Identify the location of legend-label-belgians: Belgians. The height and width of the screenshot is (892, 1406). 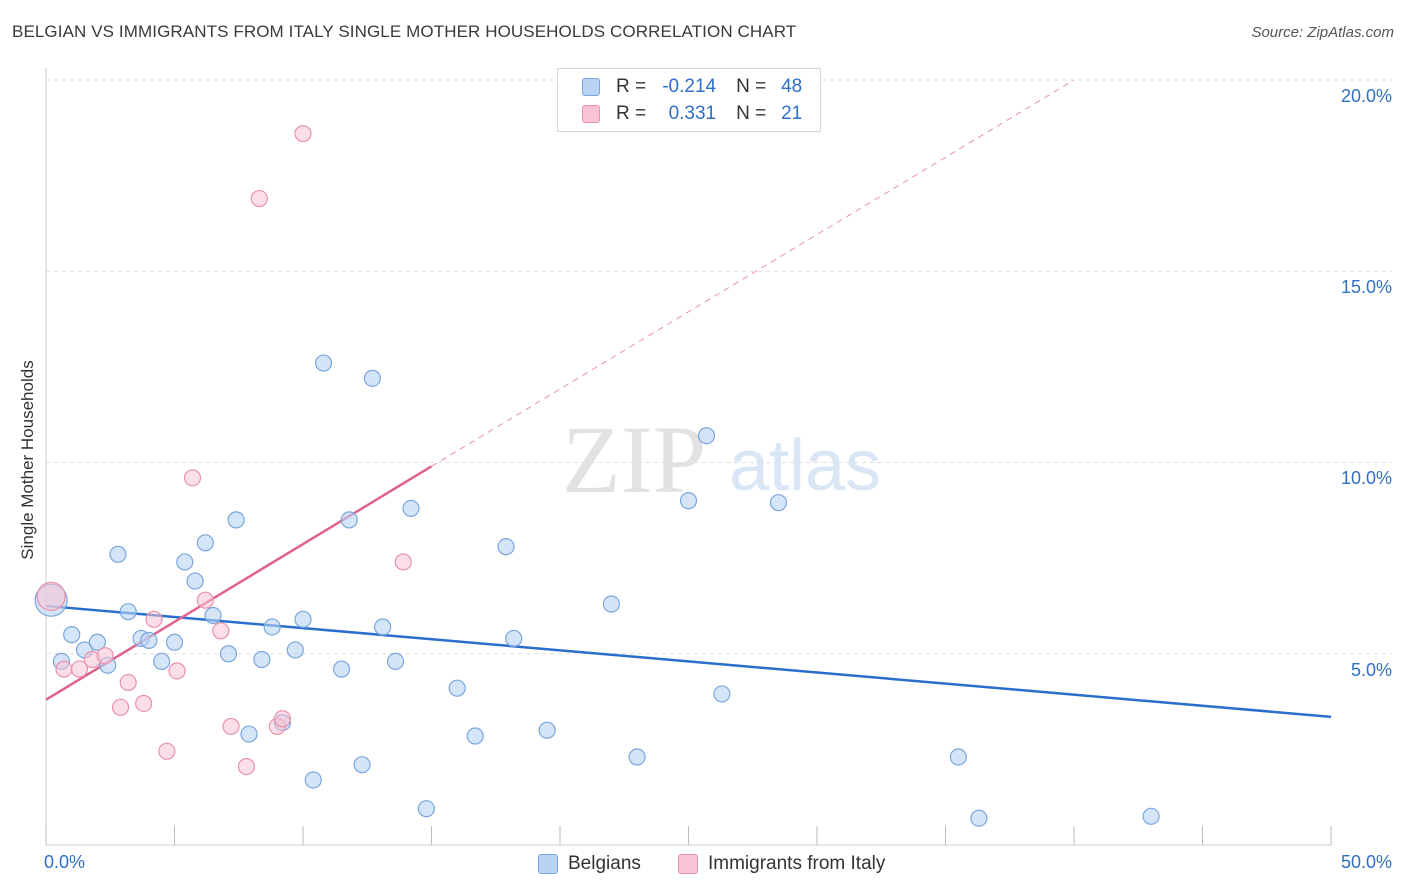
(604, 863).